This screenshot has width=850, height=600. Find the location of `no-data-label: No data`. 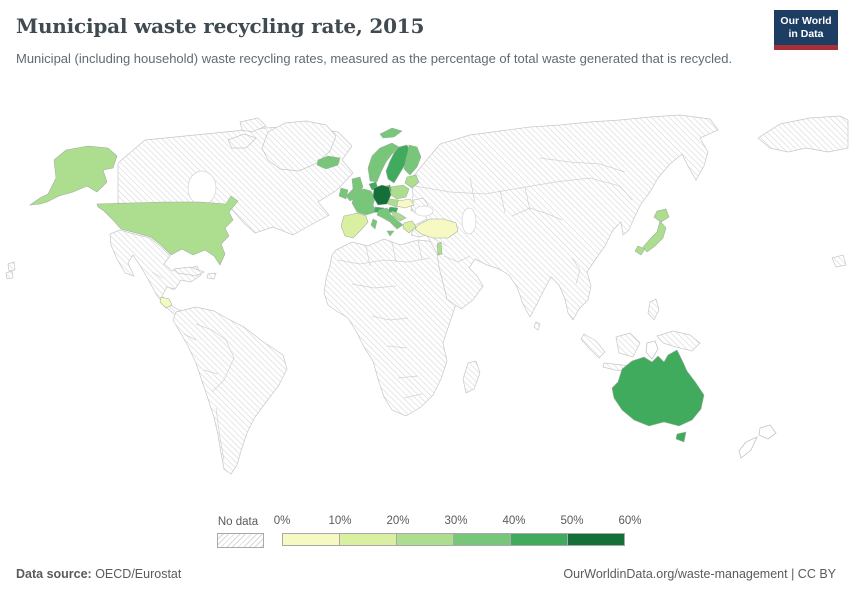

no-data-label: No data is located at coordinates (238, 522).